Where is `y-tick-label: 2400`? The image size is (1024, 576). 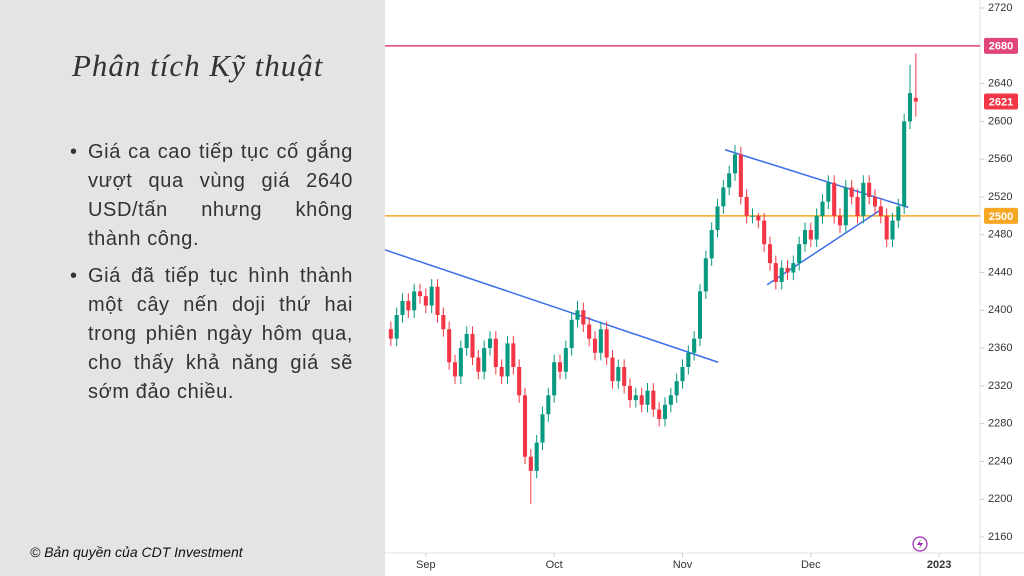
y-tick-label: 2400 is located at coordinates (1000, 310).